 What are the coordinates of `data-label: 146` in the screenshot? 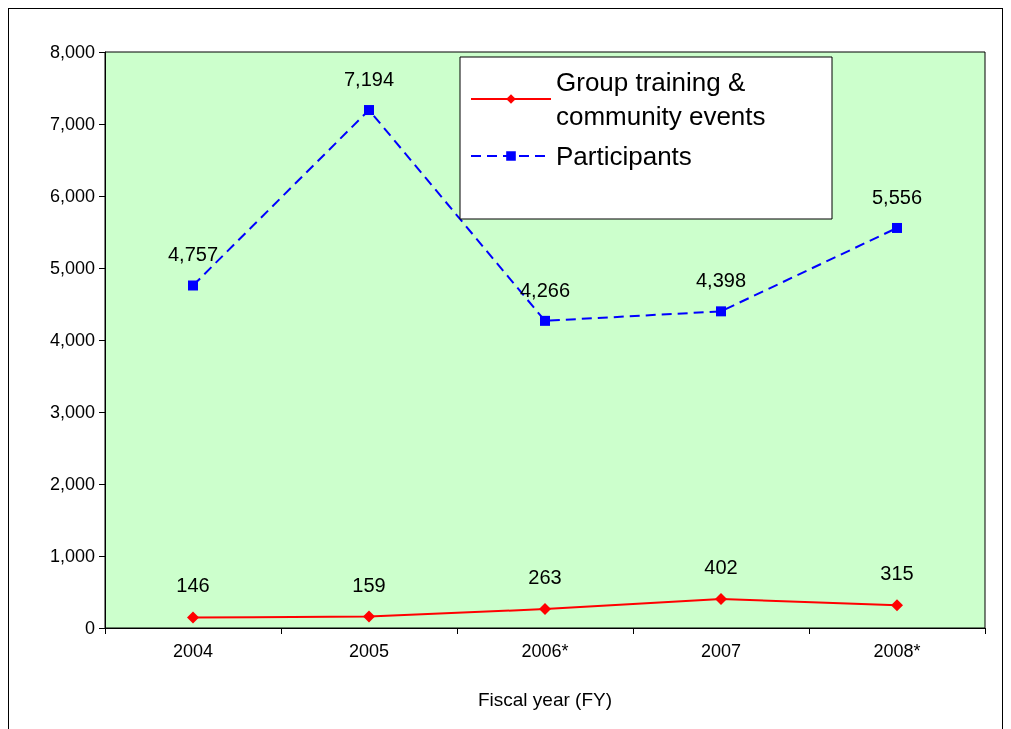 It's located at (193, 585).